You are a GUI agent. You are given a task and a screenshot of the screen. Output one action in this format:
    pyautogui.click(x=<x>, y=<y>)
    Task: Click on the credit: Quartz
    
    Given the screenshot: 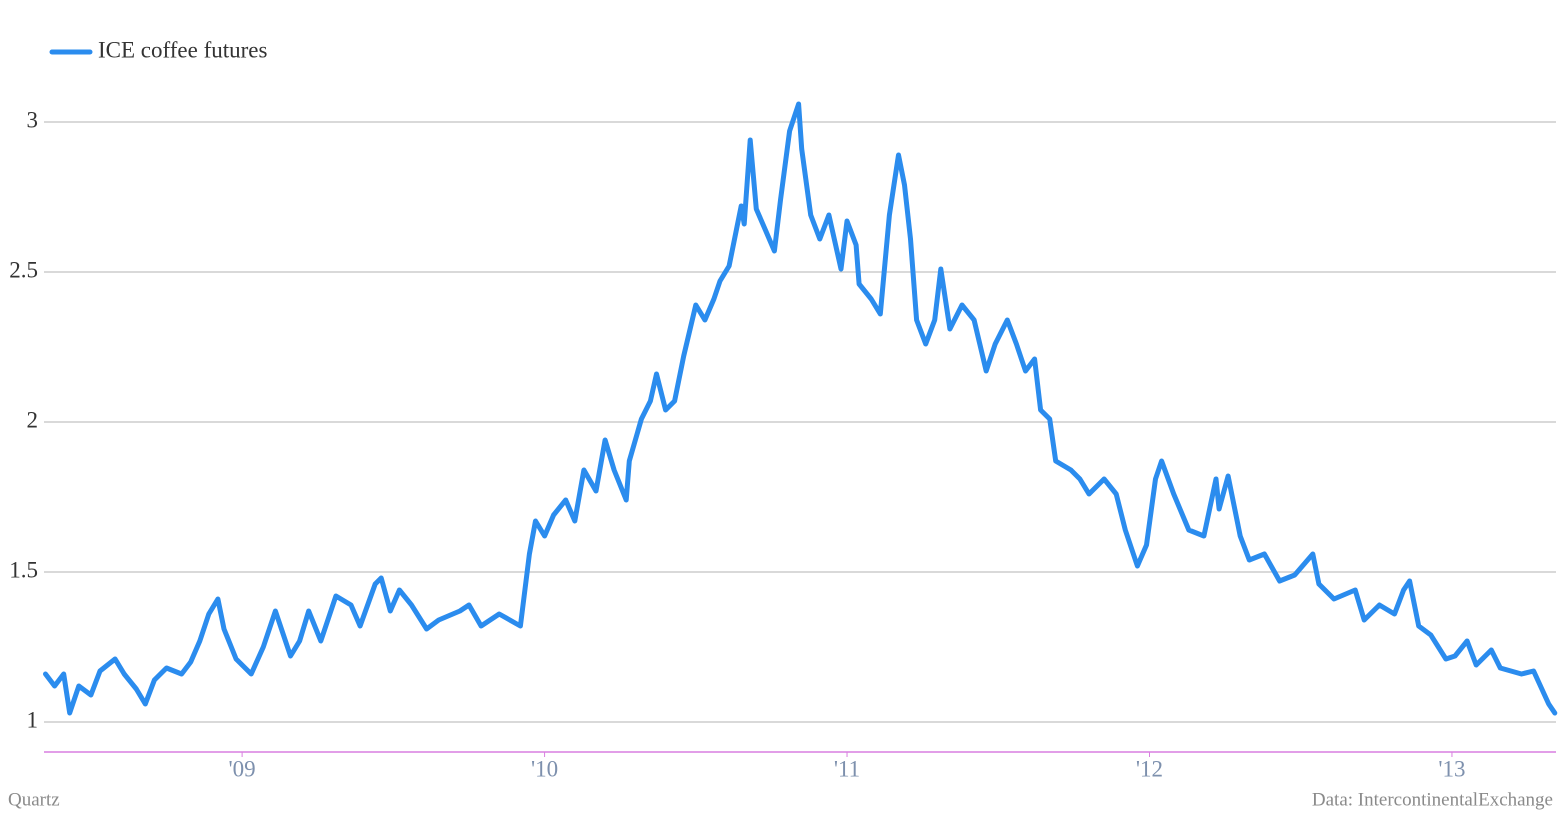 What is the action you would take?
    pyautogui.click(x=34, y=799)
    